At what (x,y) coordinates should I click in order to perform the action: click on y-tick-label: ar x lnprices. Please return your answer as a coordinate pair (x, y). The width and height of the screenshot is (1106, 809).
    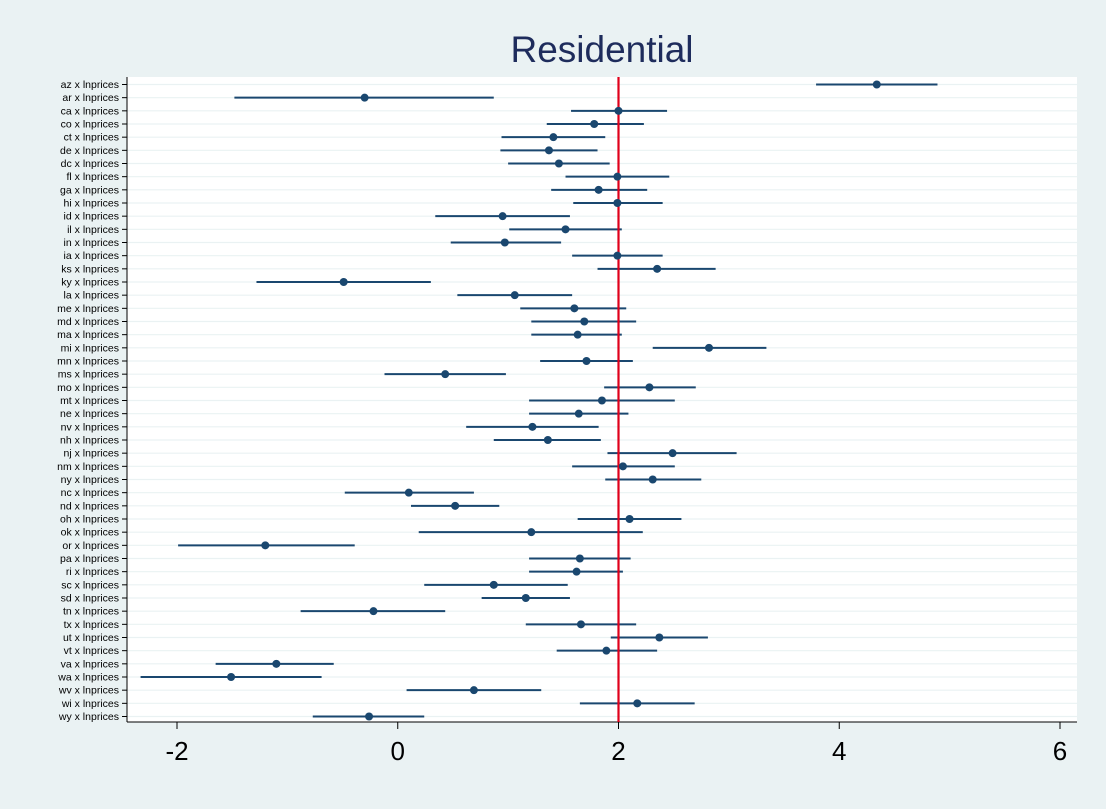
    Looking at the image, I should click on (90, 98).